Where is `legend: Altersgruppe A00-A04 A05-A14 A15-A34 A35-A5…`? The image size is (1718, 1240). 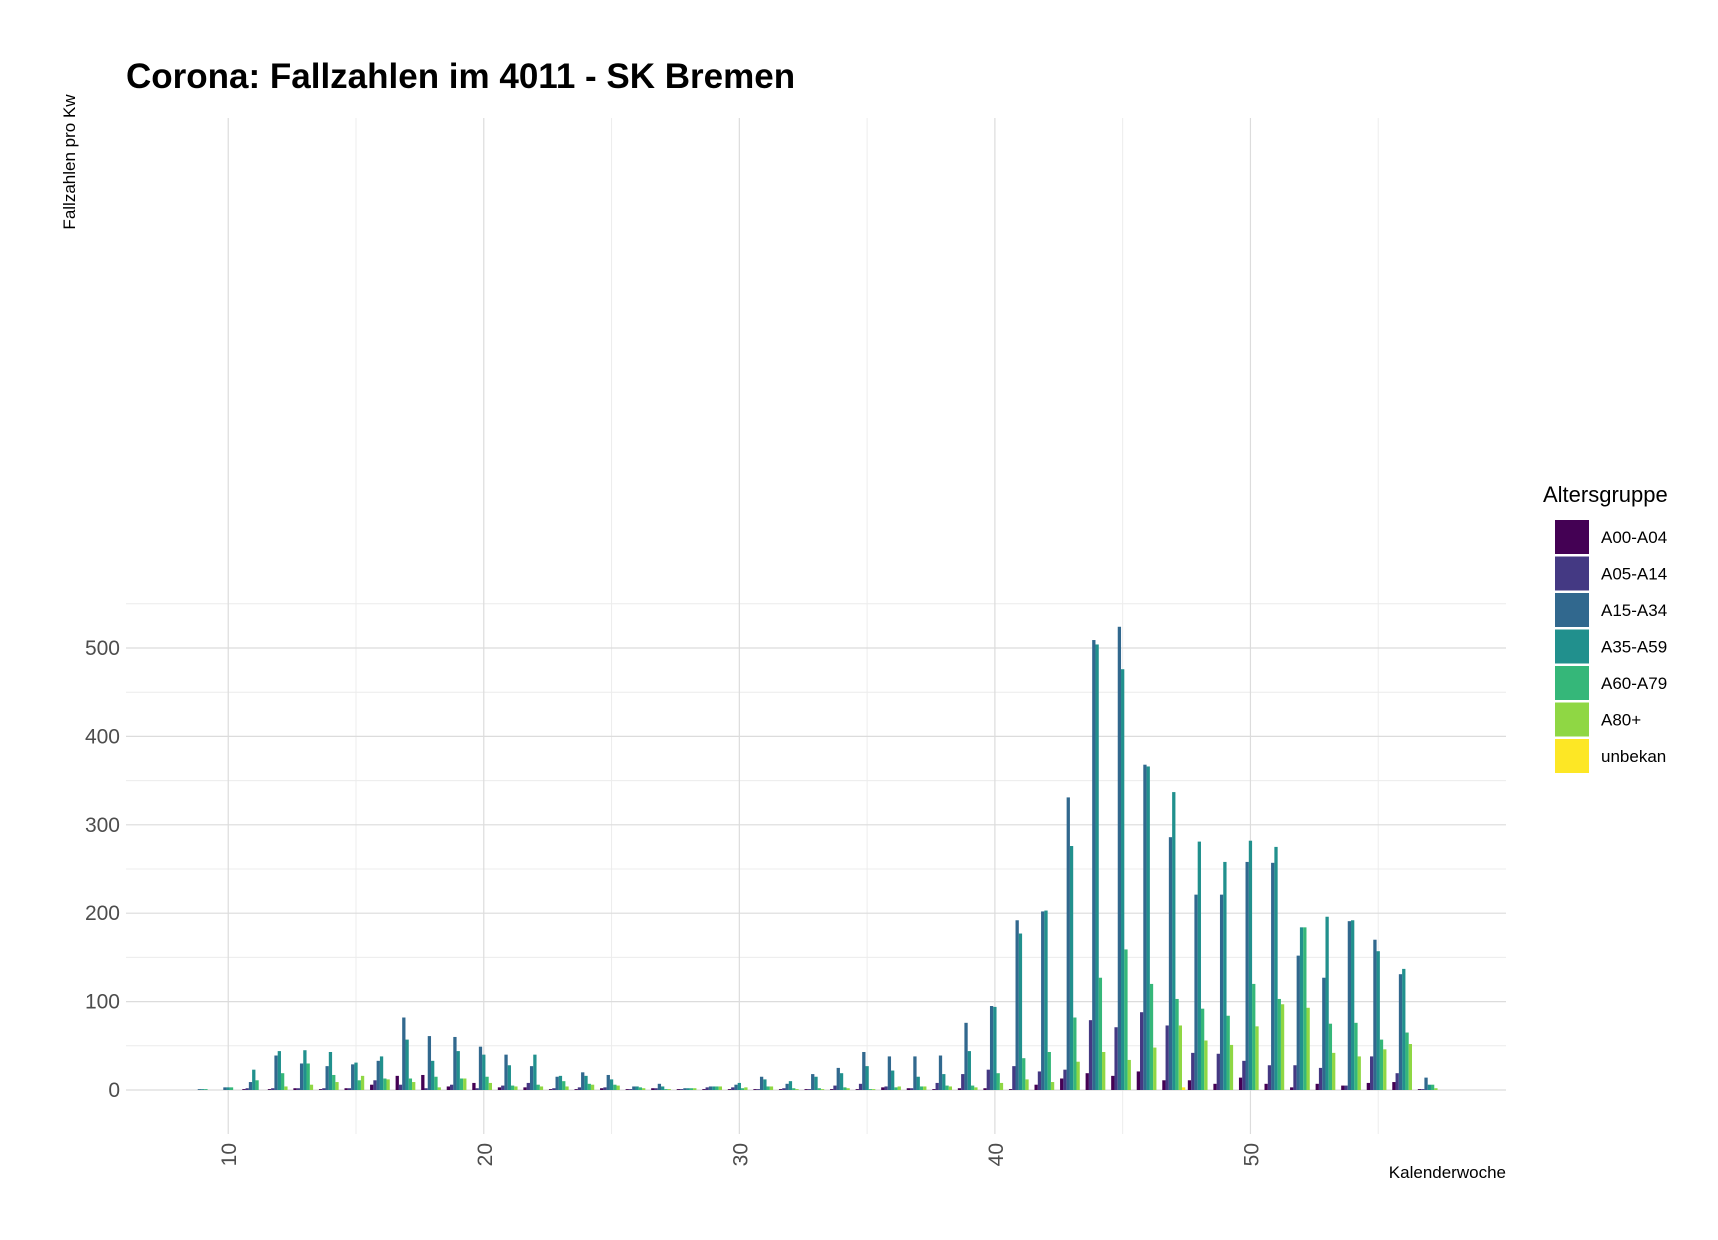 legend: Altersgruppe A00-A04 A05-A14 A15-A34 A35-A5… is located at coordinates (1605, 627).